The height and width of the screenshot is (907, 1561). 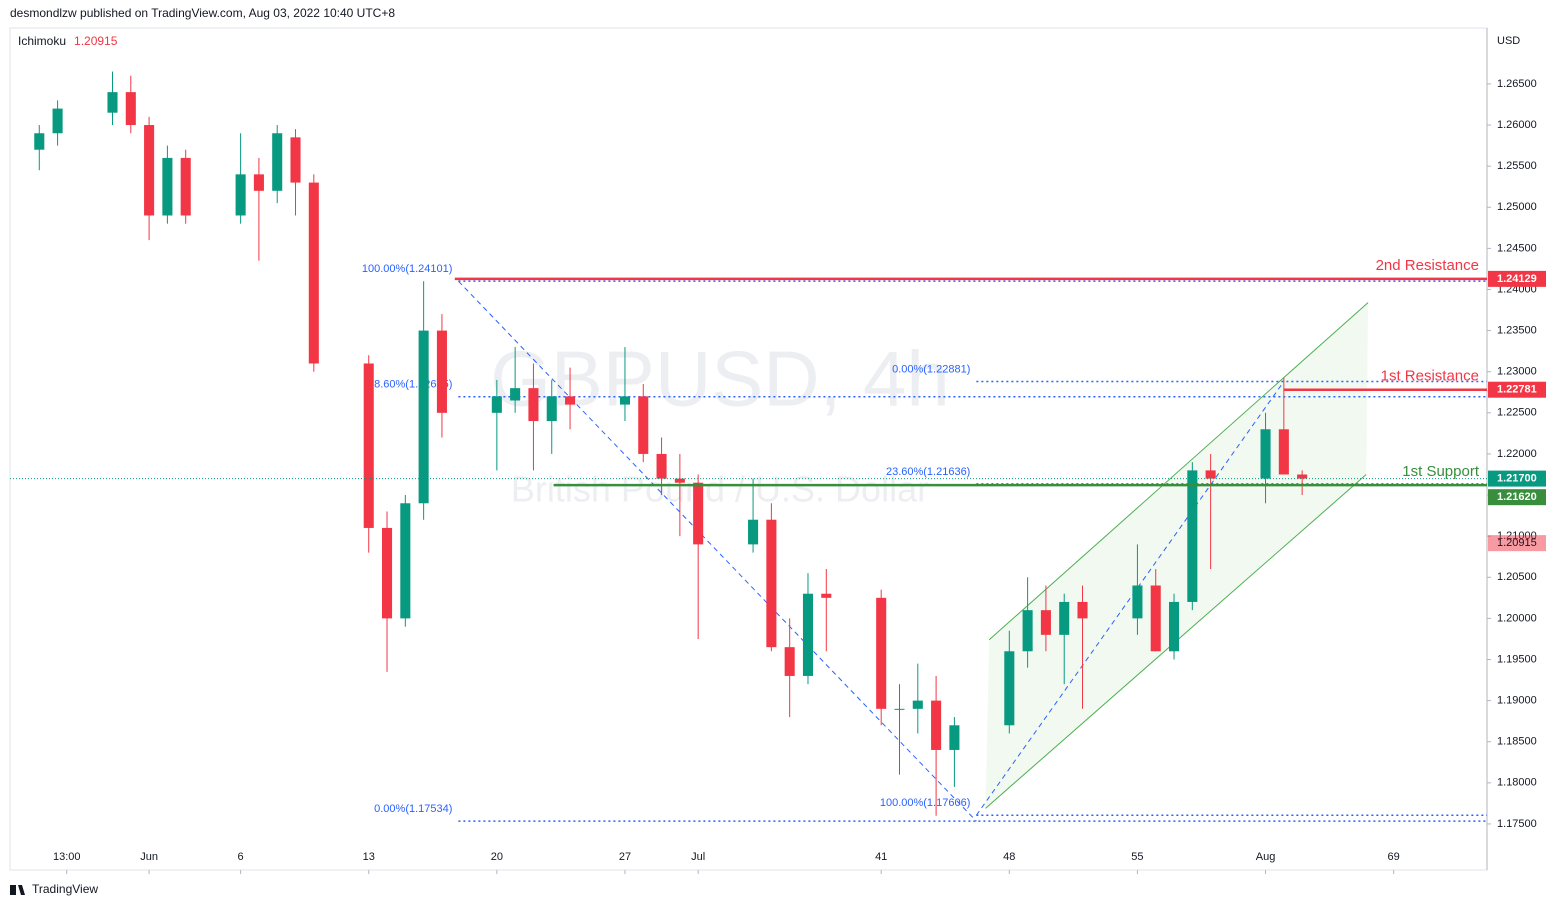 I want to click on y-tick-label: 1.26000, so click(x=1517, y=125).